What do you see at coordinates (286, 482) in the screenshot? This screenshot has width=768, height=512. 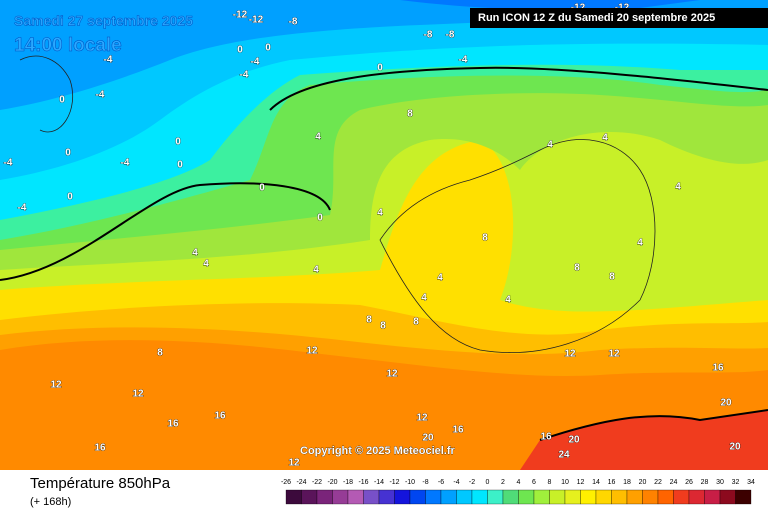 I see `colorbar-label: -26` at bounding box center [286, 482].